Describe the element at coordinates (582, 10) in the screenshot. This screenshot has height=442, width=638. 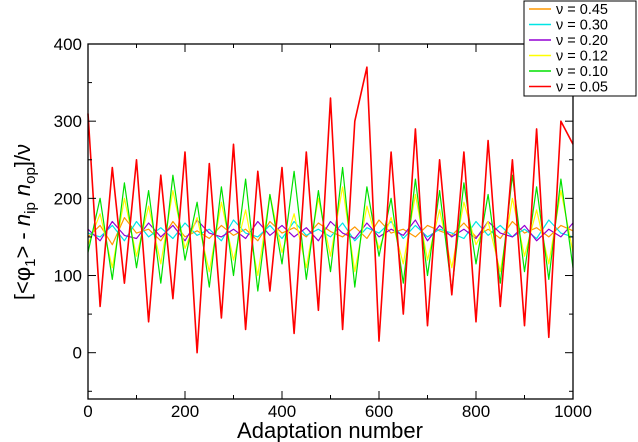
I see `legend-label-0: ν = 0.45` at that location.